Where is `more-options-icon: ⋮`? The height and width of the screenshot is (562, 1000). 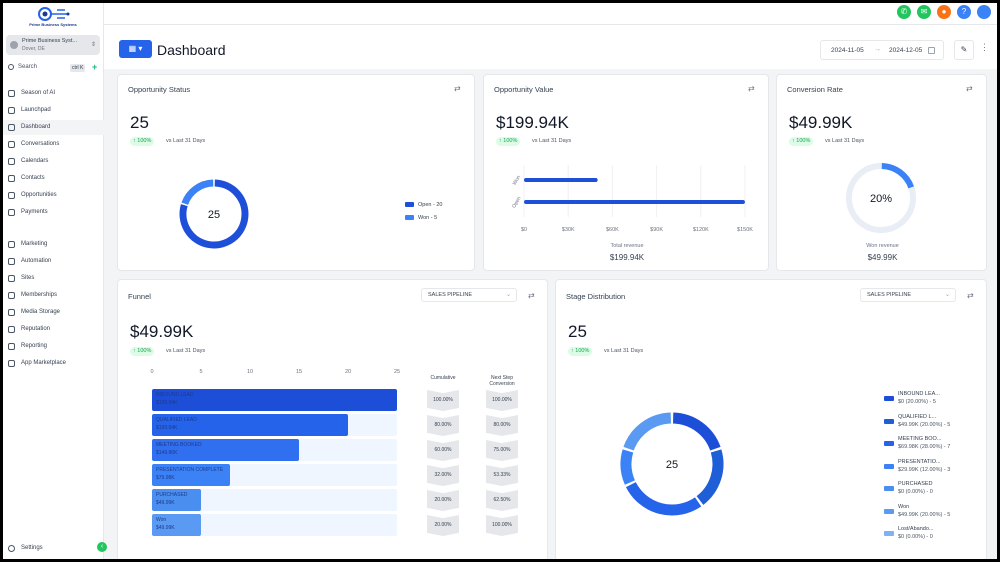
more-options-icon: ⋮ is located at coordinates (984, 47).